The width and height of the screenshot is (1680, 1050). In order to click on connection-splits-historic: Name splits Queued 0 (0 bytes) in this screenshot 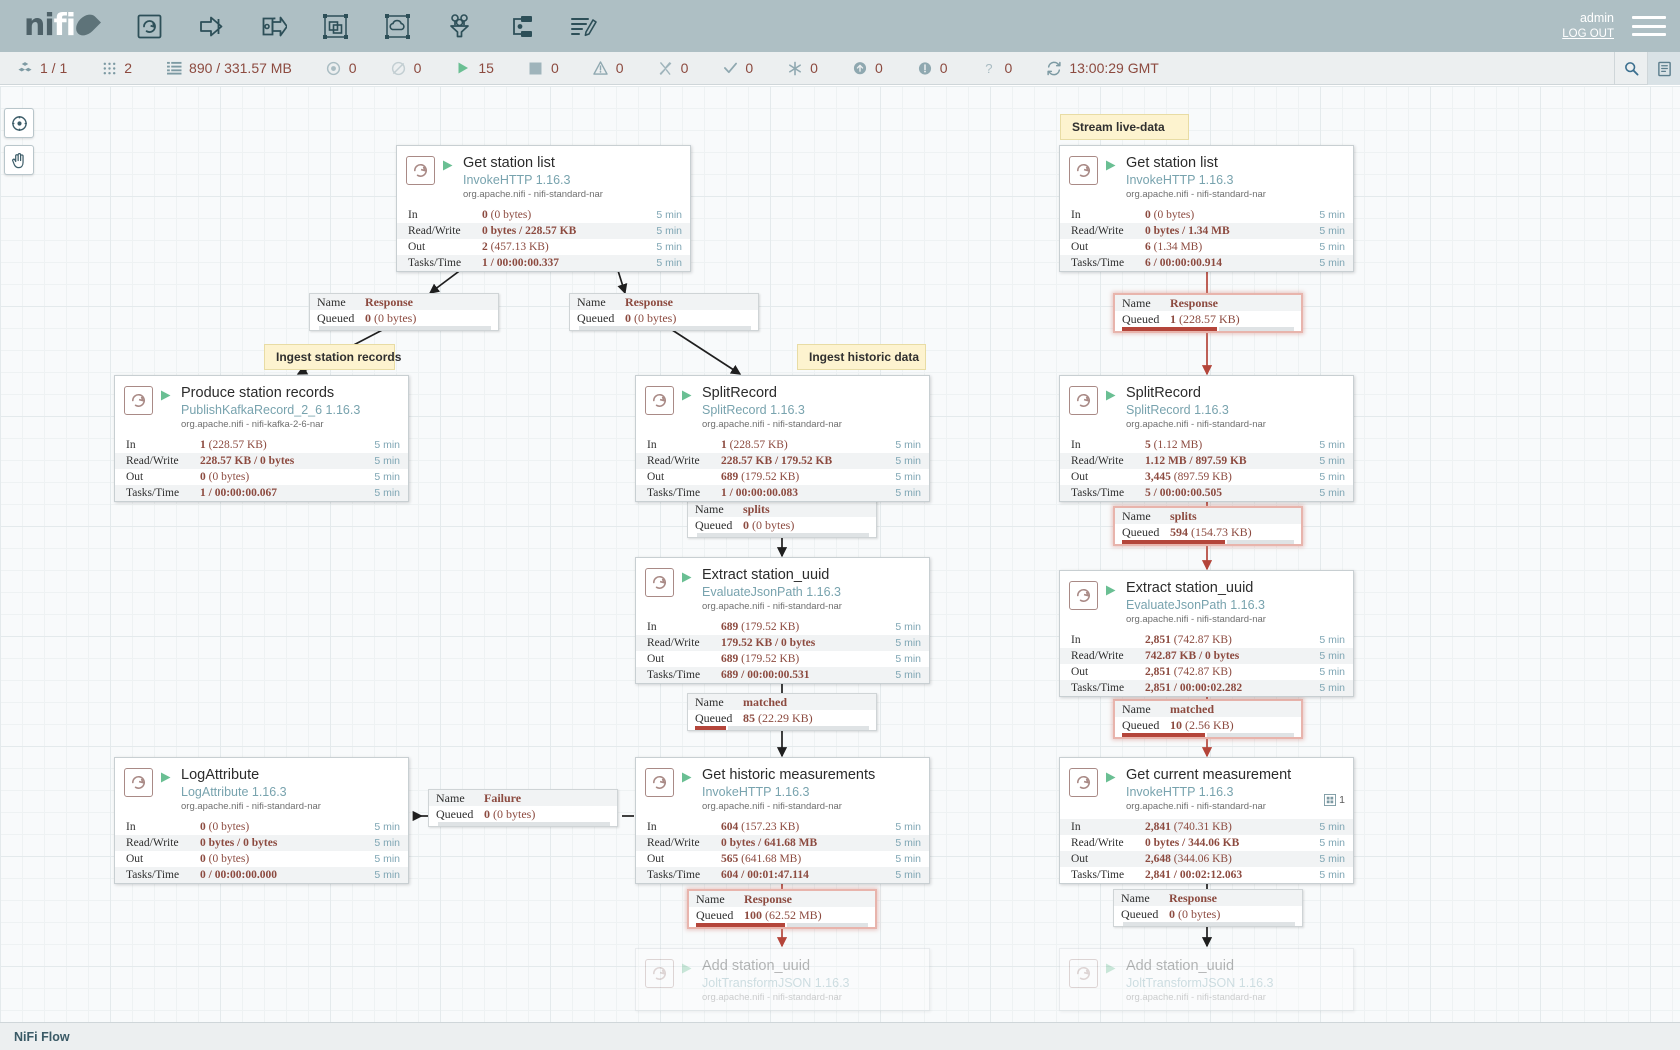, I will do `click(782, 519)`.